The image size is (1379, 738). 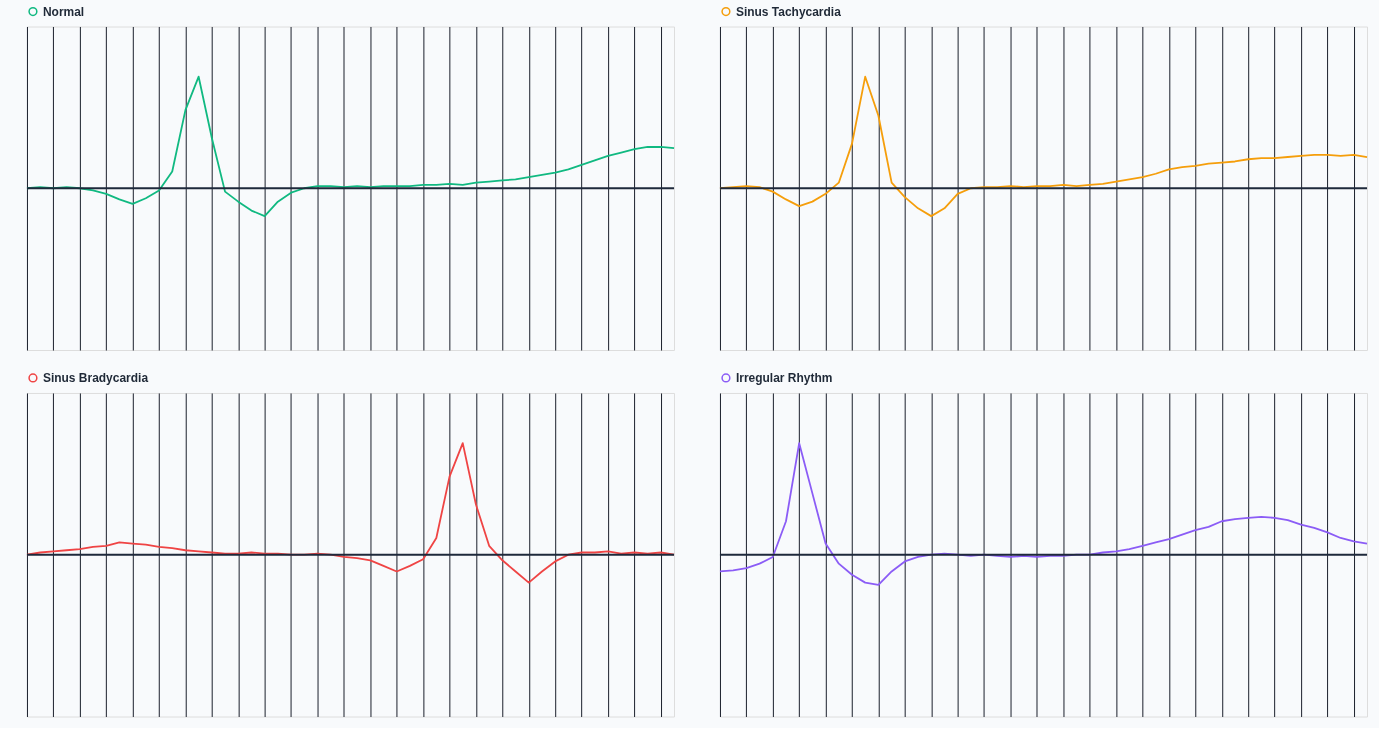 What do you see at coordinates (788, 11) in the screenshot?
I see `legend-label: Sinus Tachycardia` at bounding box center [788, 11].